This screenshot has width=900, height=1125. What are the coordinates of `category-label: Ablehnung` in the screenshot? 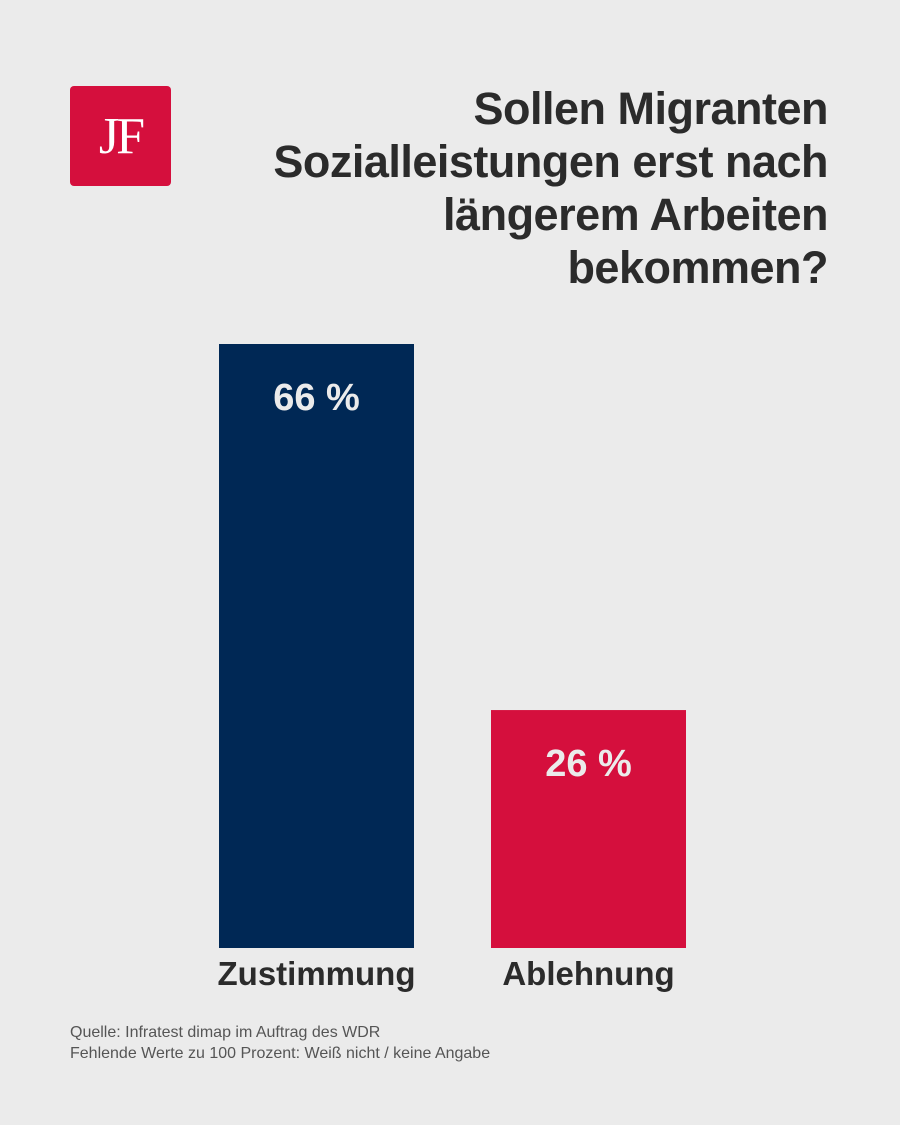 It's located at (588, 973).